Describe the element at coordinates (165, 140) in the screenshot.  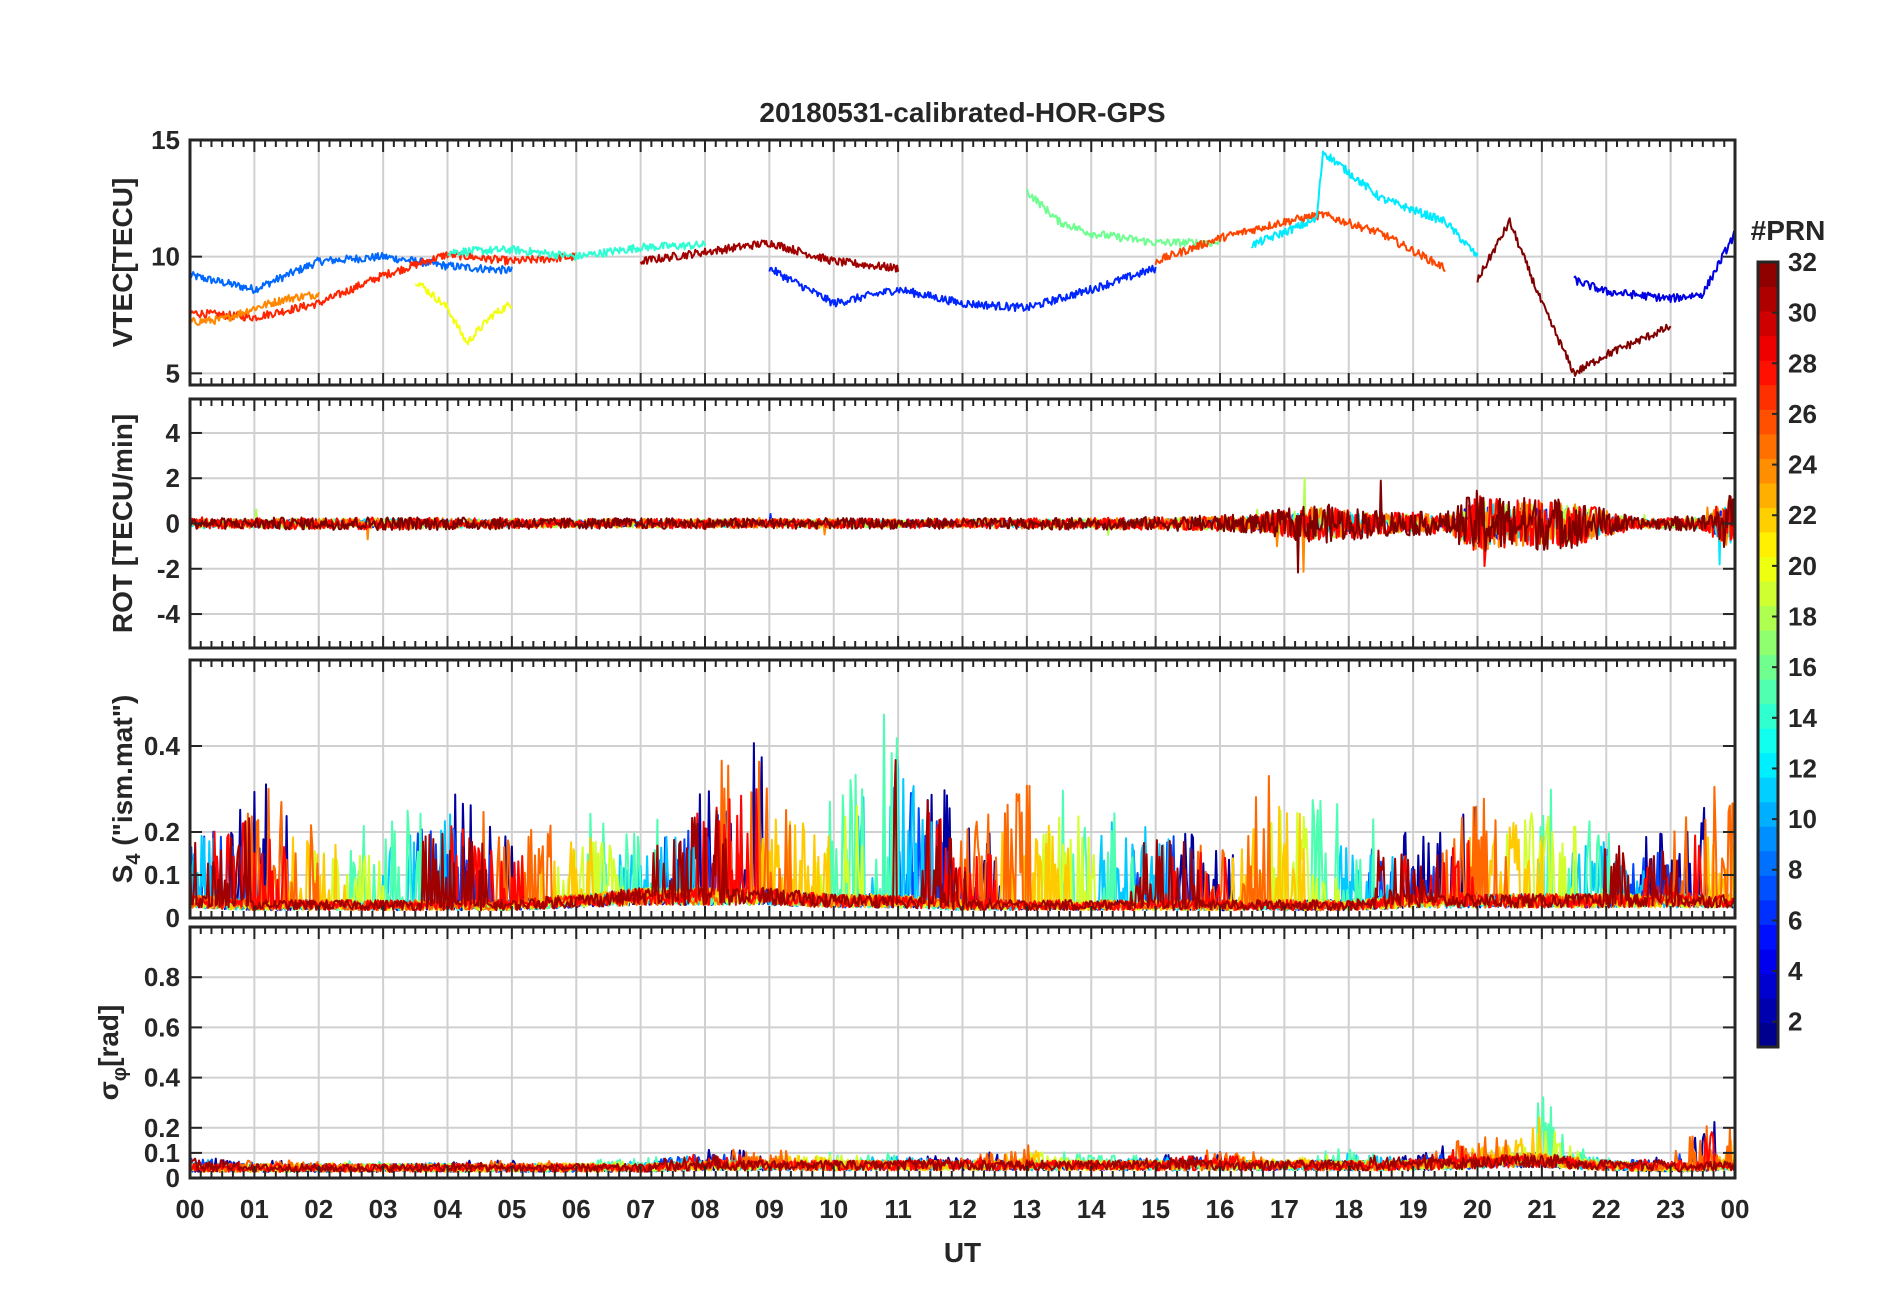
I see `y-tick-label: 15` at that location.